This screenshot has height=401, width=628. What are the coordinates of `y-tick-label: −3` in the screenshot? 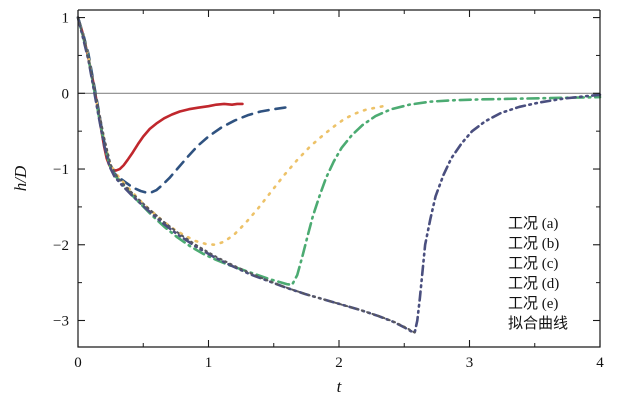 It's located at (61, 321).